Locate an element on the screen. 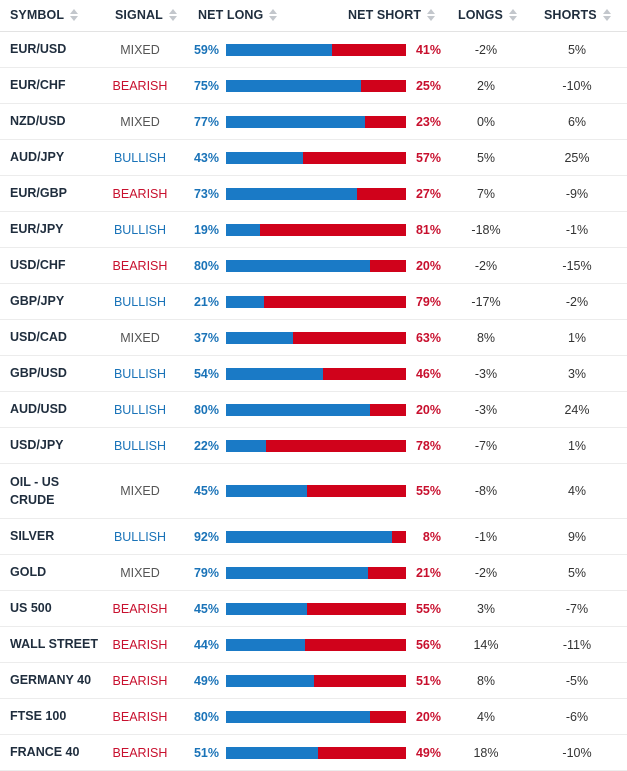 The width and height of the screenshot is (627, 771). header-net-short: NET SHORT is located at coordinates (392, 15).